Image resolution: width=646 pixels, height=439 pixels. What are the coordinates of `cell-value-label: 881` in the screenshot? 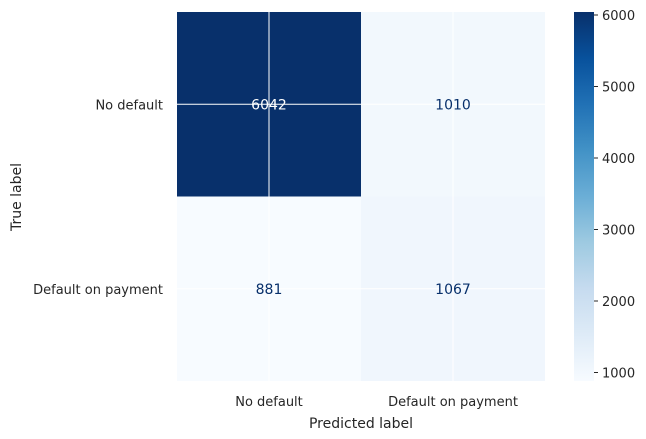 It's located at (269, 290).